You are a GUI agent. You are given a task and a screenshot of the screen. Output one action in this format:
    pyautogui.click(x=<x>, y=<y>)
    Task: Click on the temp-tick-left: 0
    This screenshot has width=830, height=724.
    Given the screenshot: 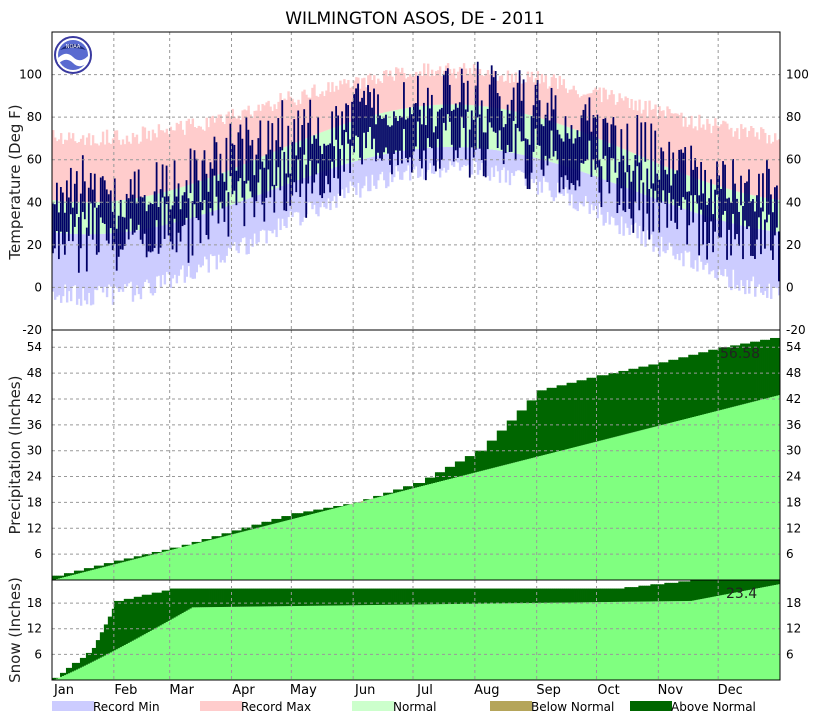 What is the action you would take?
    pyautogui.click(x=38, y=287)
    